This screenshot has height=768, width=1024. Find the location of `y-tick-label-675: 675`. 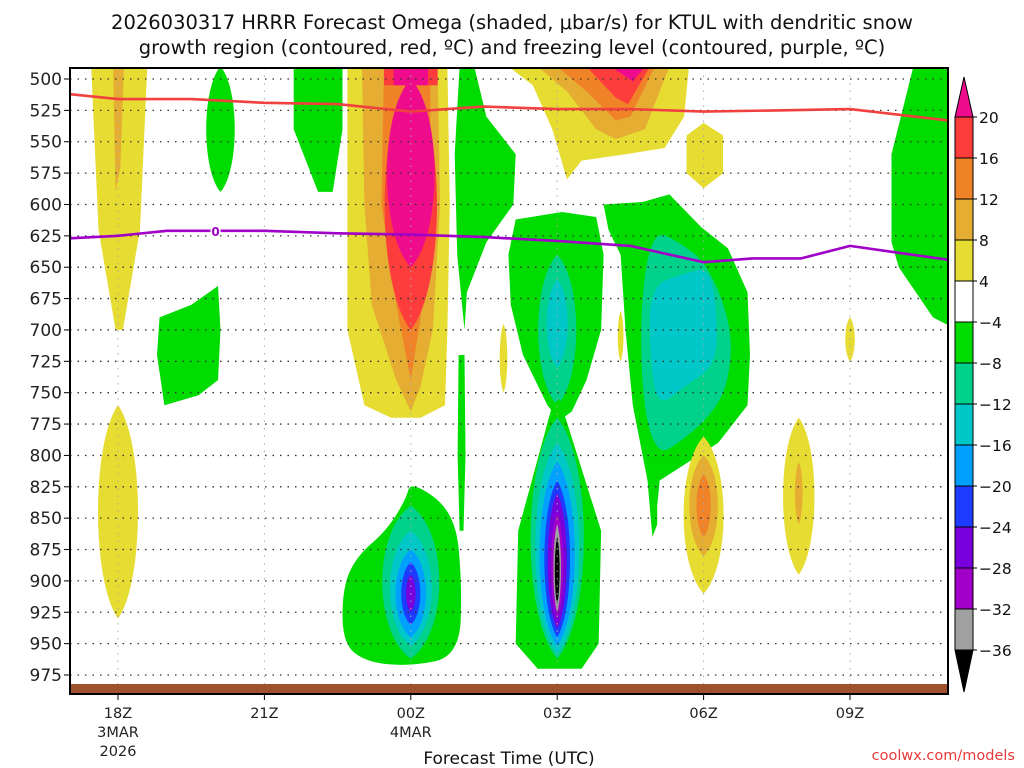

y-tick-label-675: 675 is located at coordinates (46, 300).